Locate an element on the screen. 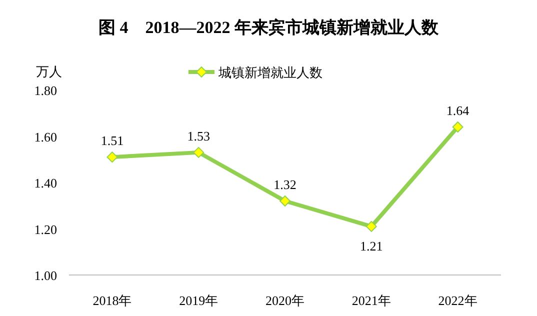 This screenshot has width=537, height=316. x-tick-label: 2021年 is located at coordinates (371, 300).